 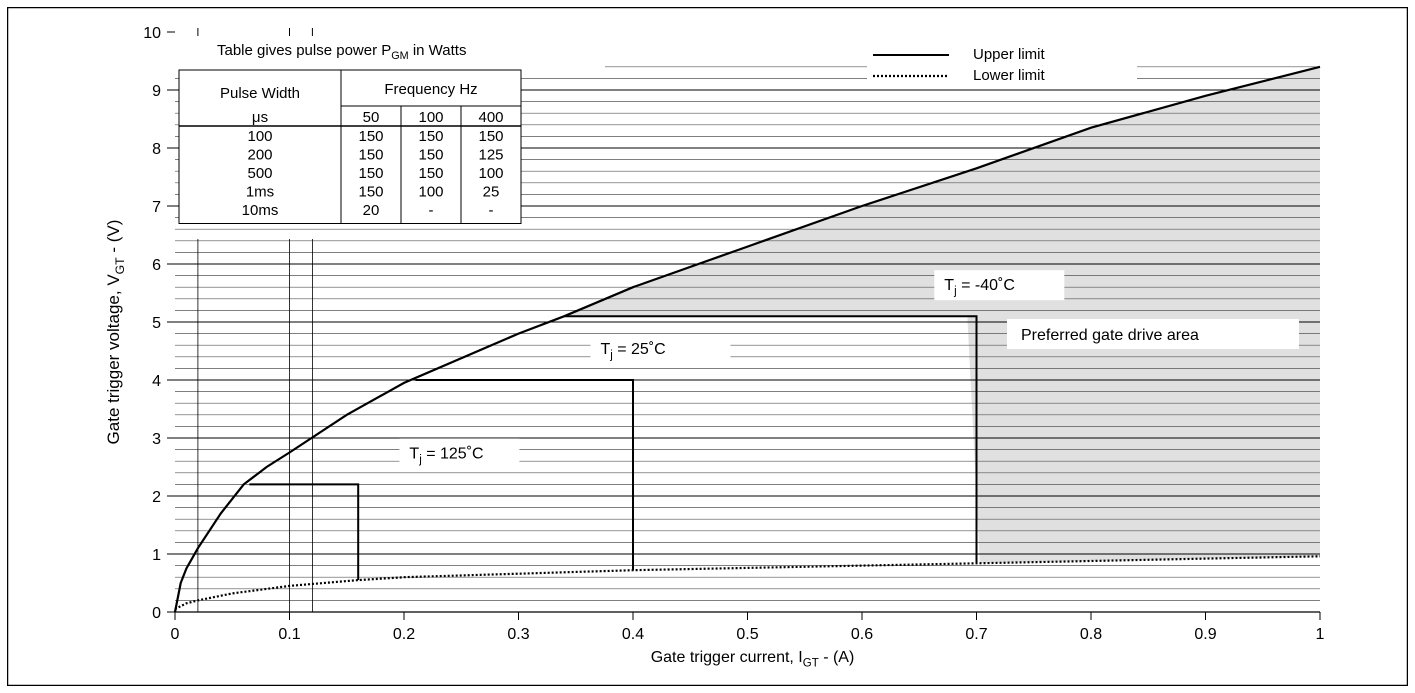 I want to click on table-box, so click(x=350, y=146).